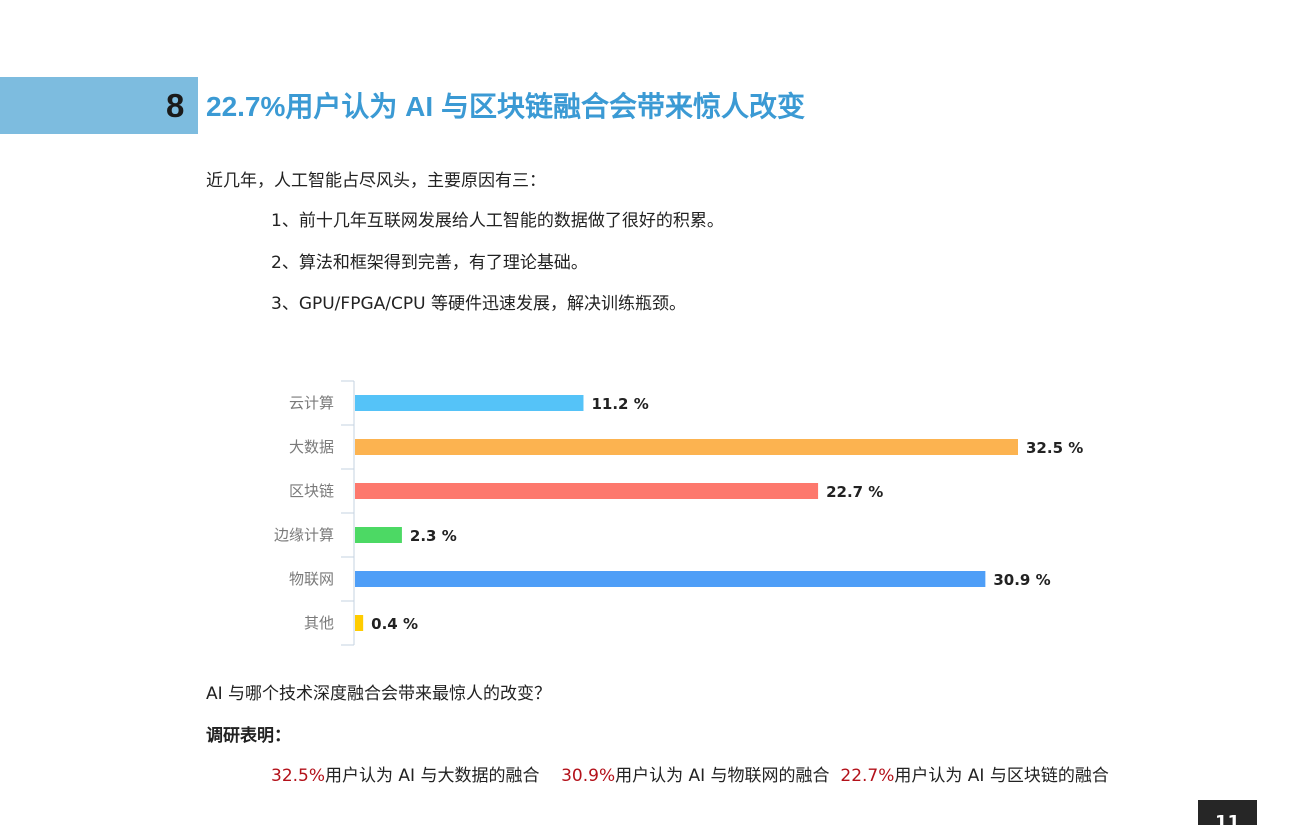 The height and width of the screenshot is (825, 1312). I want to click on reason-item: 1、前十几年互联网发展给人工智能的数据做了很好的积累。, so click(497, 221).